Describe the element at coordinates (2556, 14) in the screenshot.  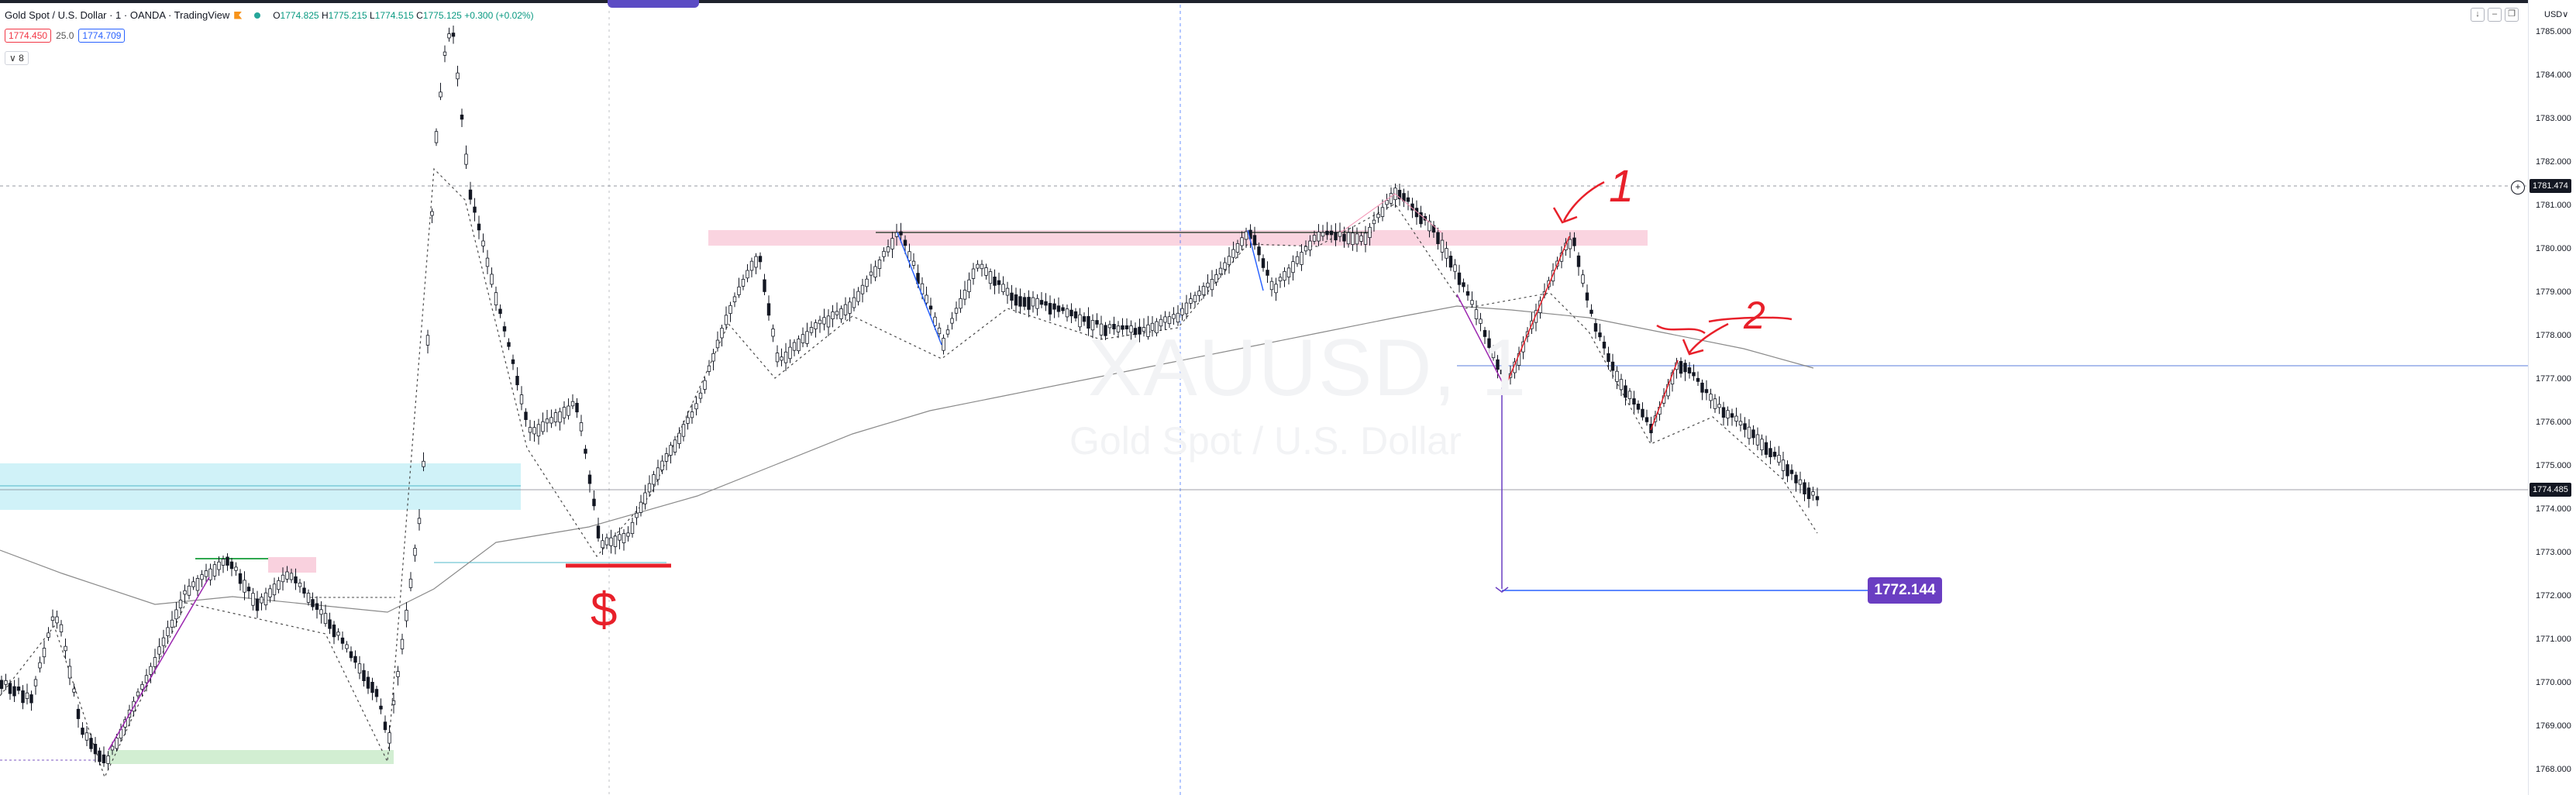
I see `currency-selector: USD∨` at that location.